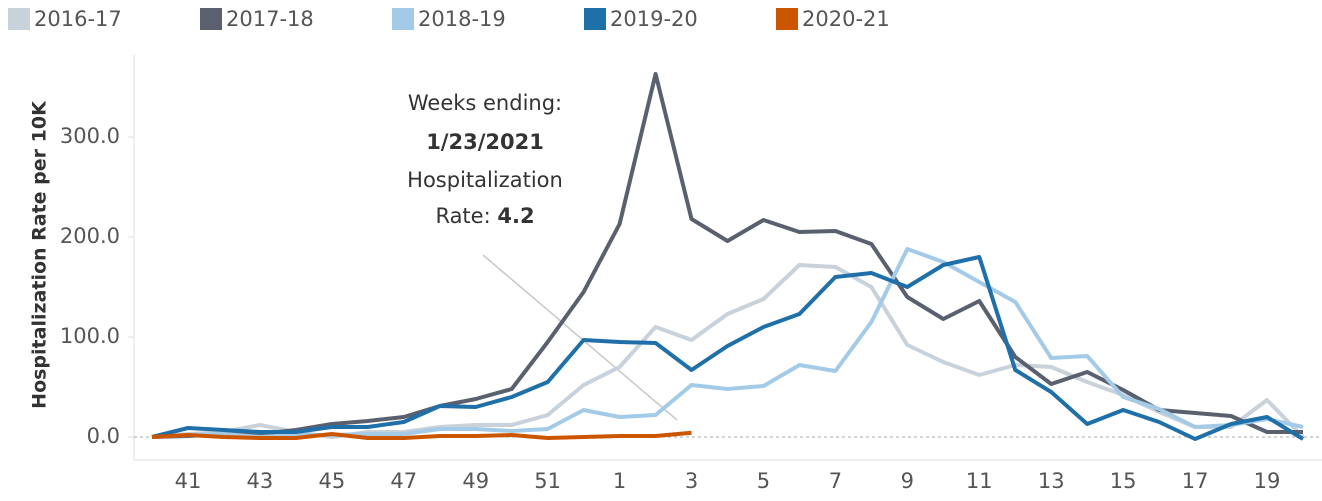 The height and width of the screenshot is (501, 1322). What do you see at coordinates (1267, 481) in the screenshot?
I see `x-tick-label: 19` at bounding box center [1267, 481].